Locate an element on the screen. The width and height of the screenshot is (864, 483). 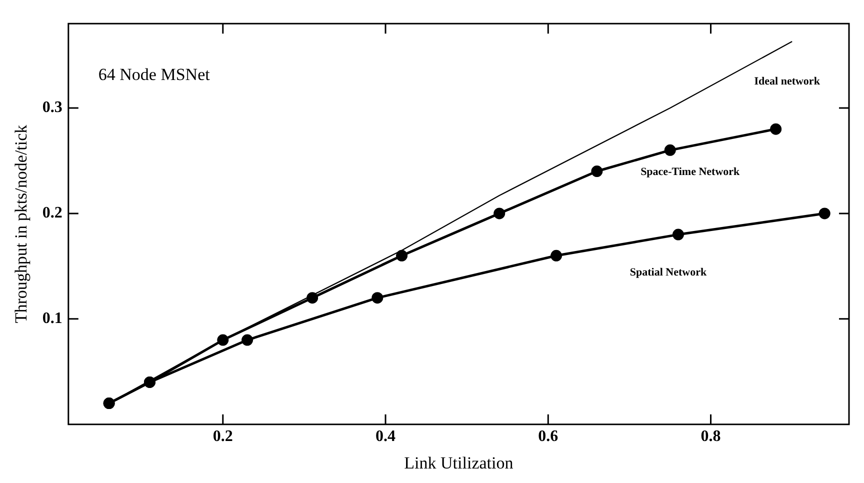
y-axis-title: Throughput in pkts/node/tick is located at coordinates (21, 224).